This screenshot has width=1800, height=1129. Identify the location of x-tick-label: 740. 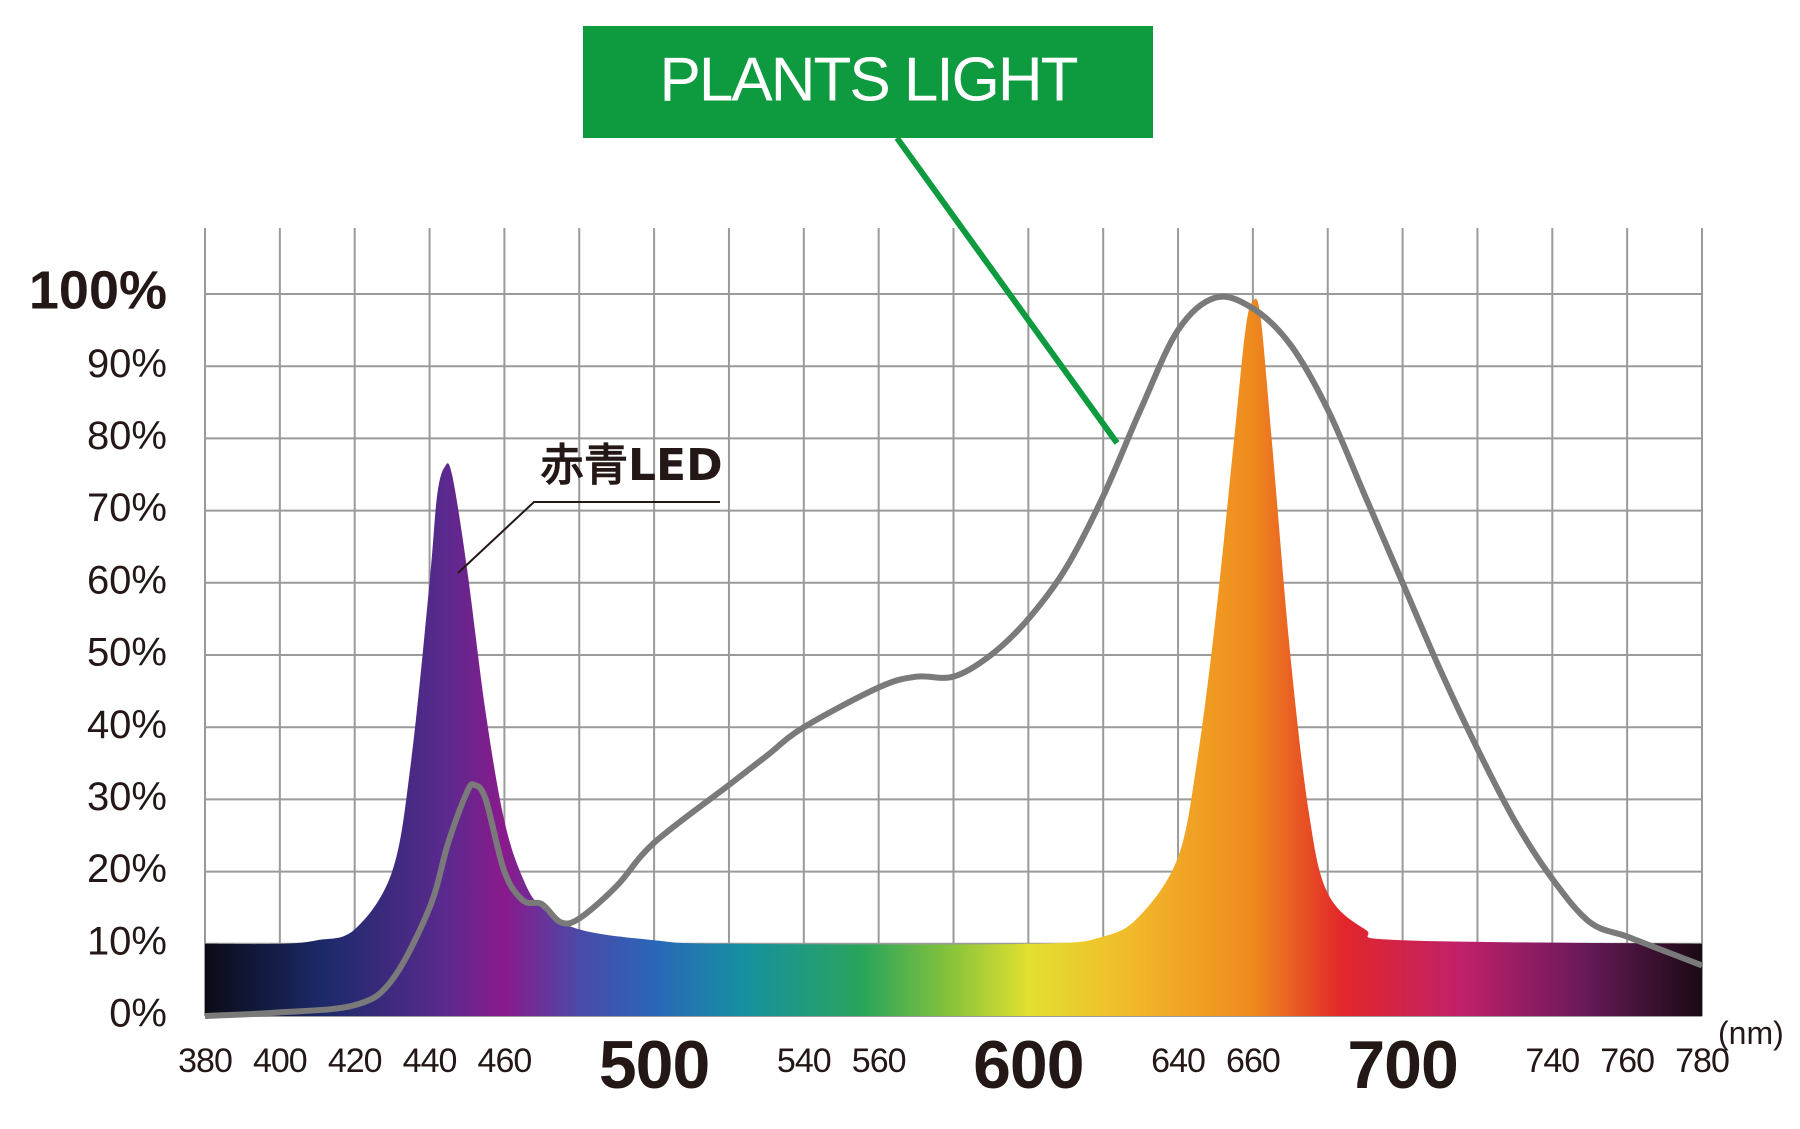
(1552, 1061).